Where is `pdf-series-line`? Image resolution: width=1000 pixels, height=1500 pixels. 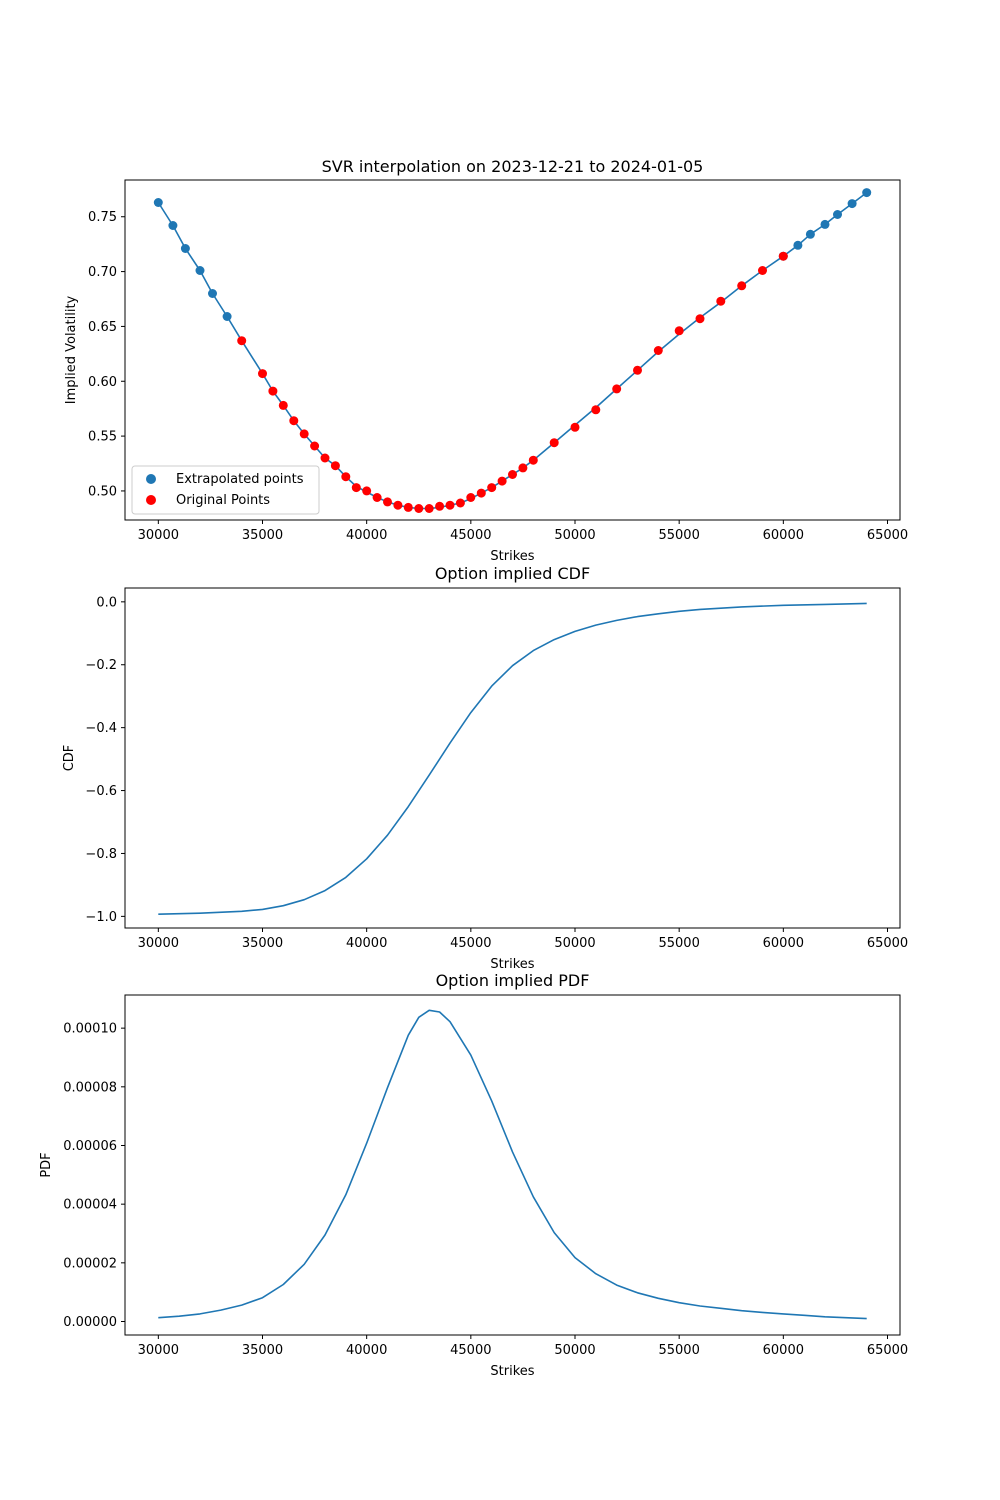
pdf-series-line is located at coordinates (512, 1164).